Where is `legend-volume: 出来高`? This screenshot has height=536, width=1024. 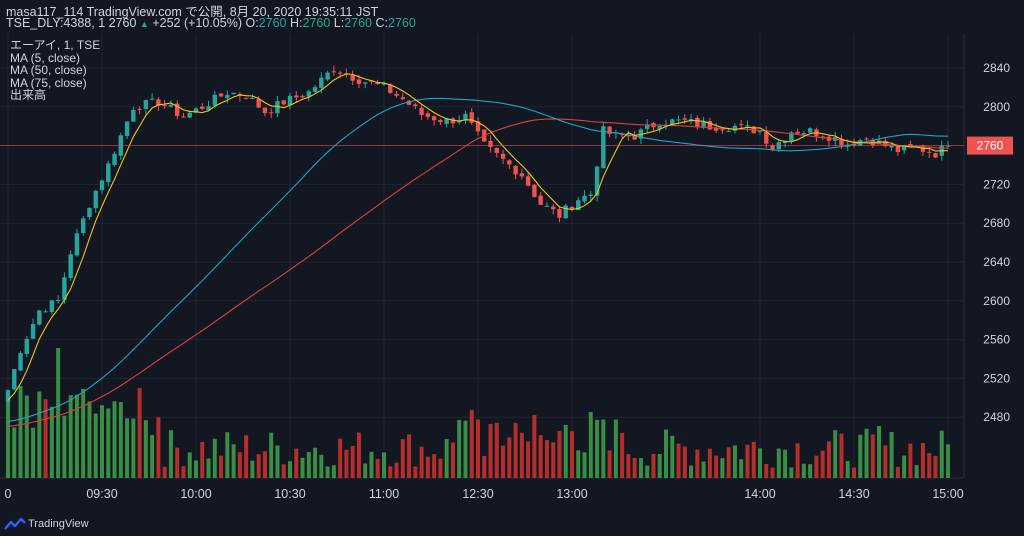
legend-volume: 出来高 is located at coordinates (28, 95).